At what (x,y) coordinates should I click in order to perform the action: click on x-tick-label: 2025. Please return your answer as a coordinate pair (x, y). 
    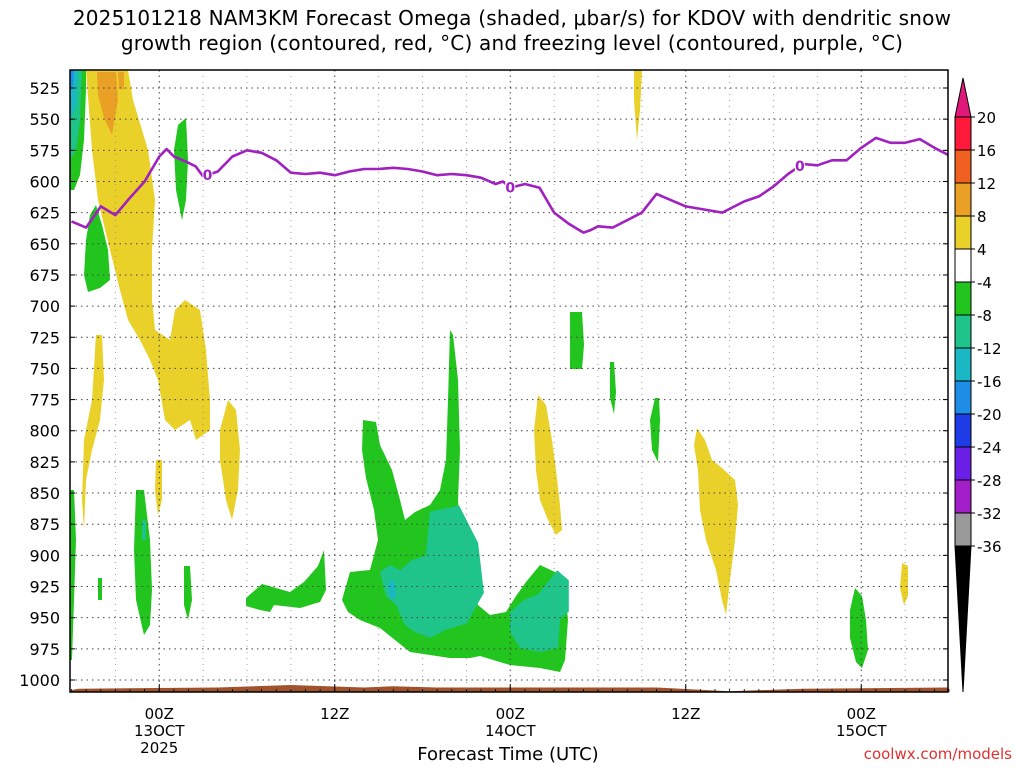
    Looking at the image, I should click on (159, 748).